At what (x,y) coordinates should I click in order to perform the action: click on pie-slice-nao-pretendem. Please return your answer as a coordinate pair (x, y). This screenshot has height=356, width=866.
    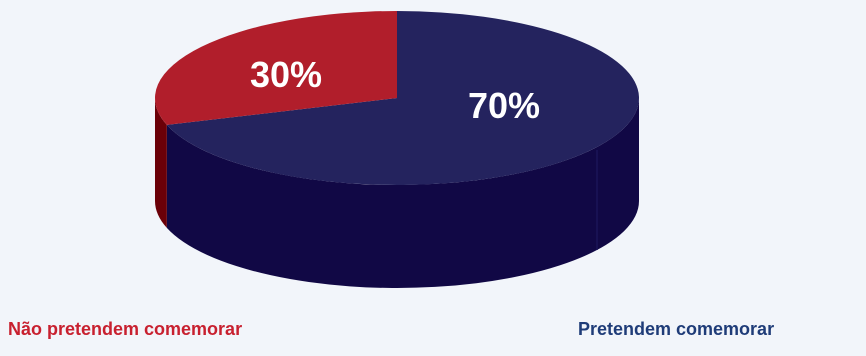
    Looking at the image, I should click on (275, 68).